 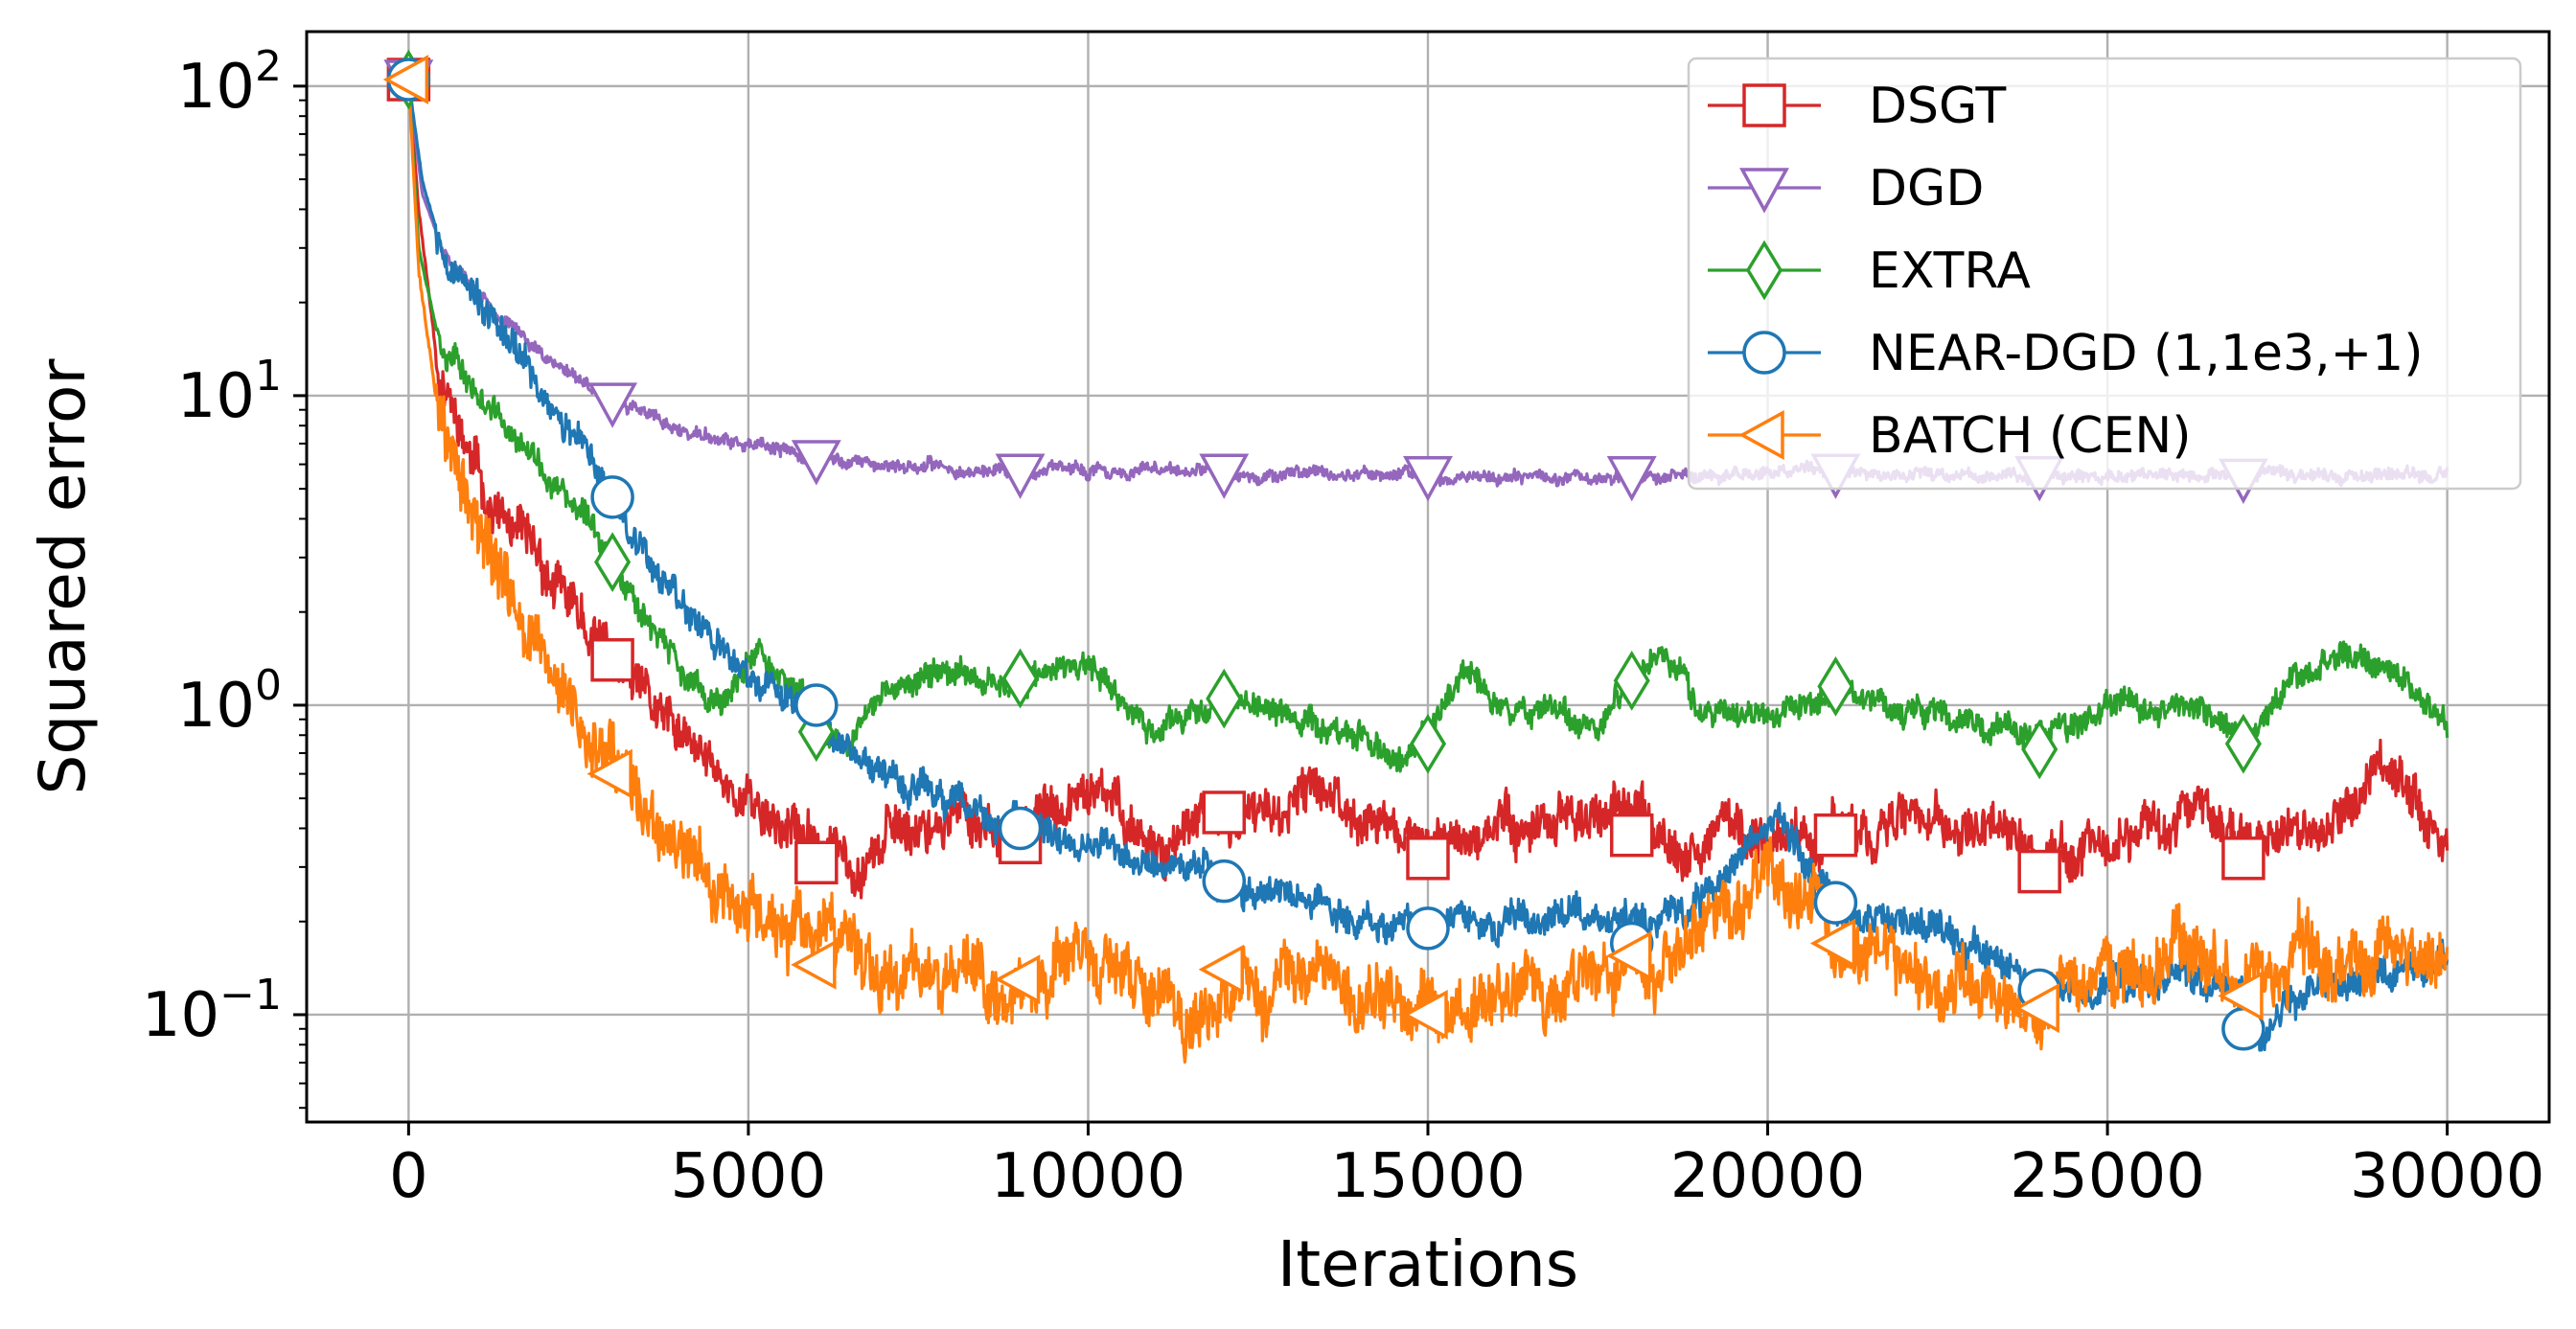 What do you see at coordinates (748, 1177) in the screenshot?
I see `x-tick-label: 5000` at bounding box center [748, 1177].